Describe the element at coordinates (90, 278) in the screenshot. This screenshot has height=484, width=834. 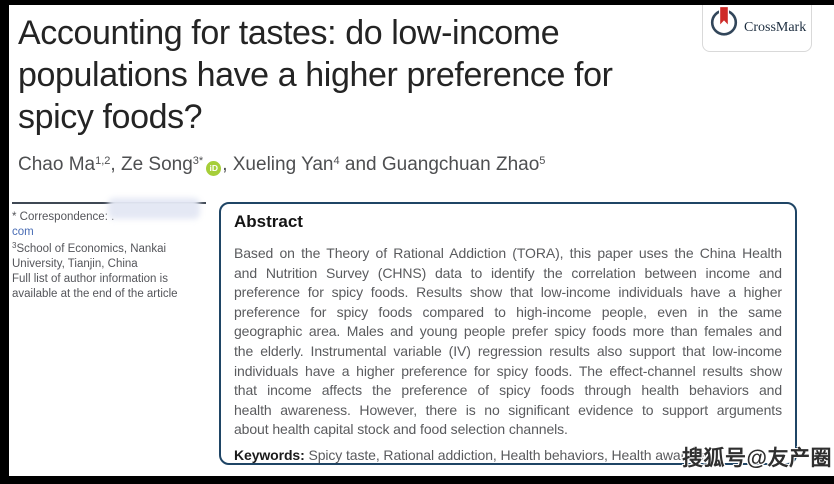
I see `author-info-note: Full list of author information is` at that location.